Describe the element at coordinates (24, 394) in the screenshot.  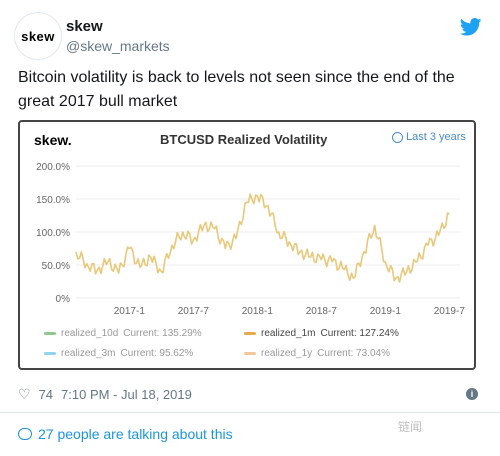
I see `heart-icon: ♡` at that location.